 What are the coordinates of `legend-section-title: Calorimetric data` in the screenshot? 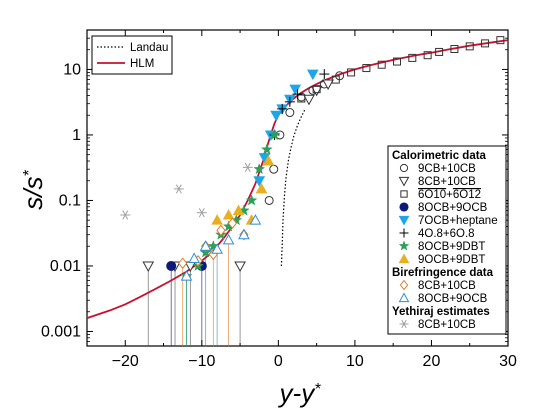 It's located at (439, 156).